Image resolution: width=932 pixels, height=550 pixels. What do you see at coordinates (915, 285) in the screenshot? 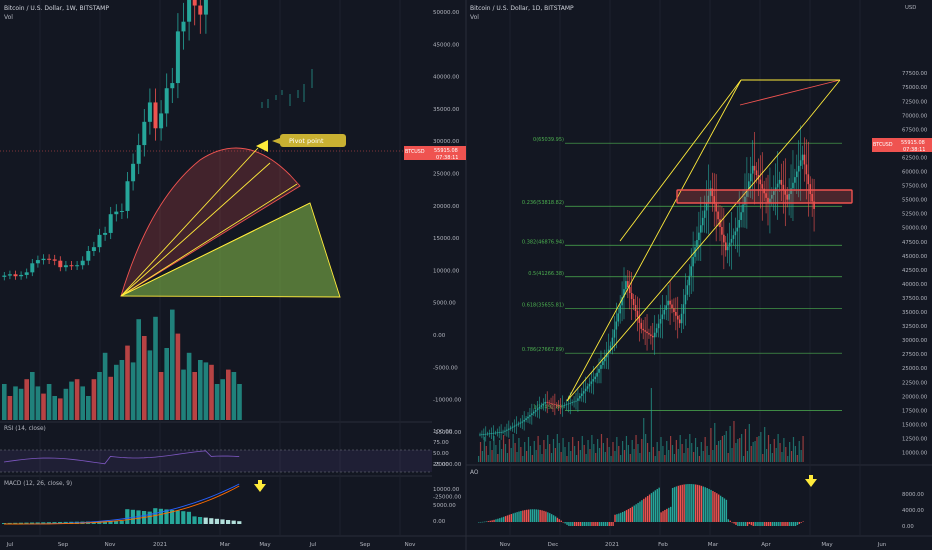
I see `right-price-tick: 40000.00` at bounding box center [915, 285].